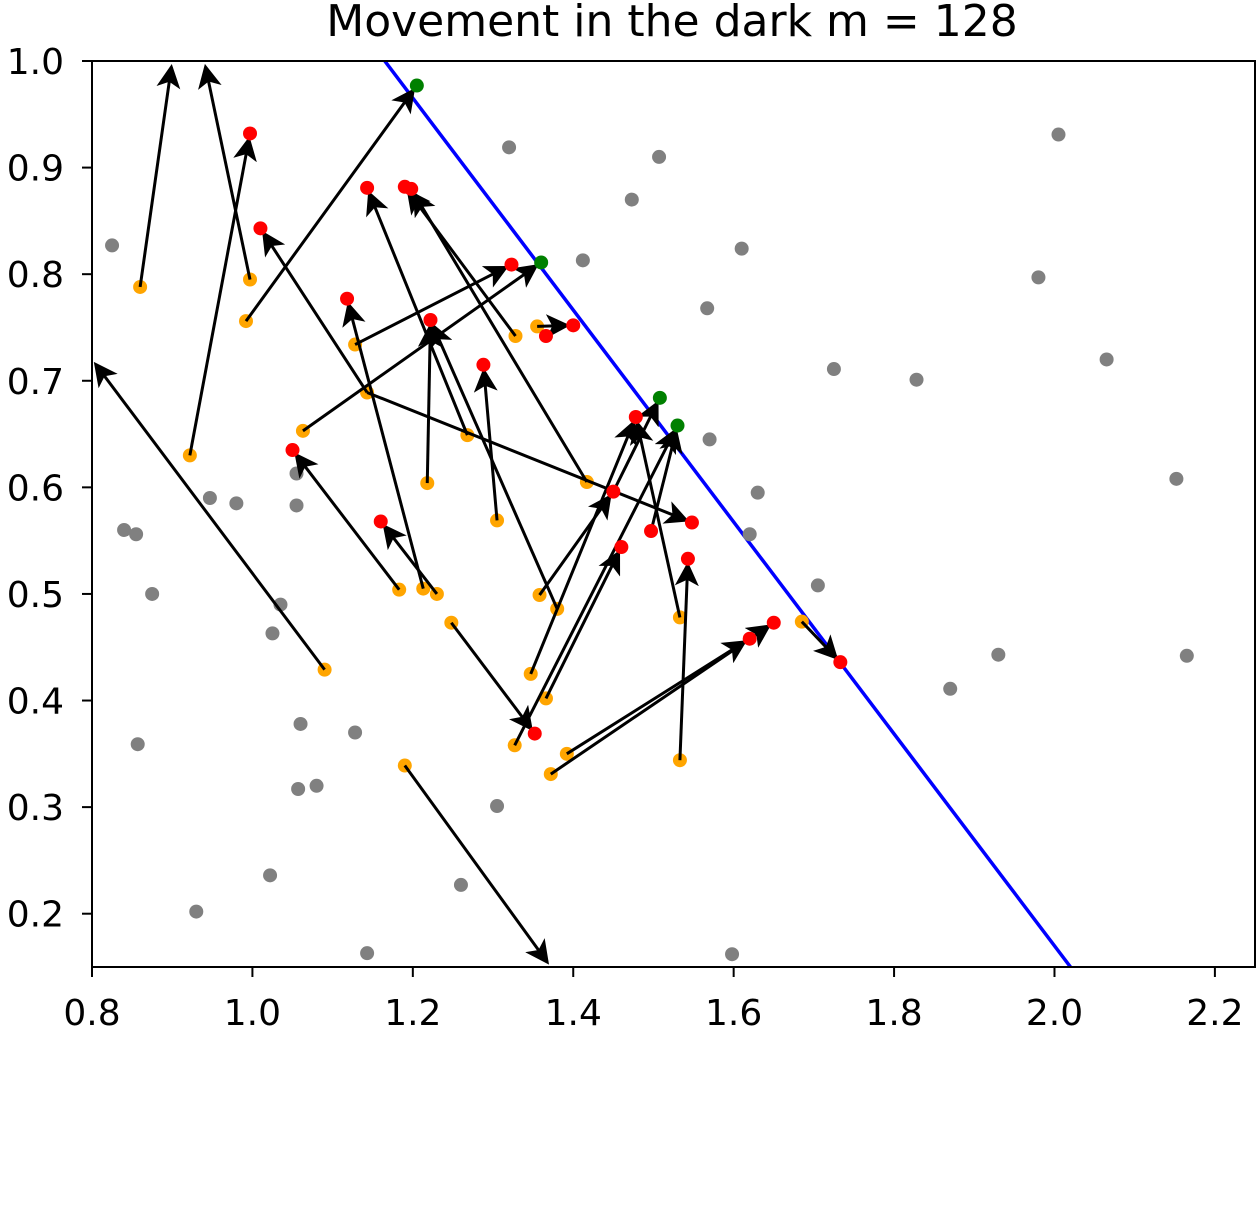  I want to click on y-tick-label: 0.6, so click(35, 488).